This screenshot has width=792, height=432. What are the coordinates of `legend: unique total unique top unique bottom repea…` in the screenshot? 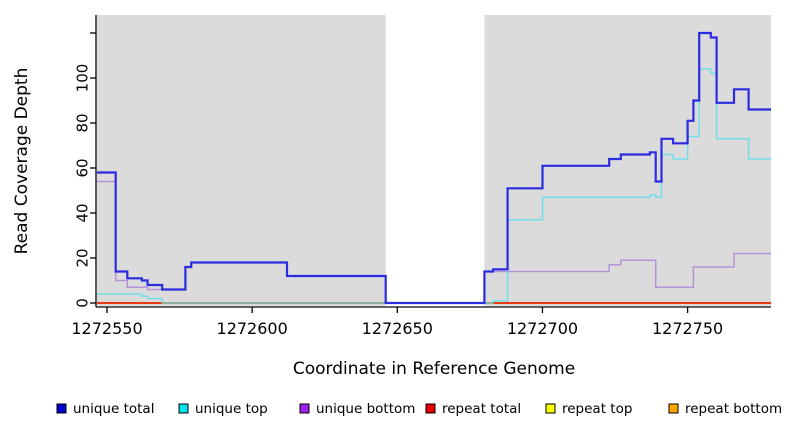 It's located at (419, 409).